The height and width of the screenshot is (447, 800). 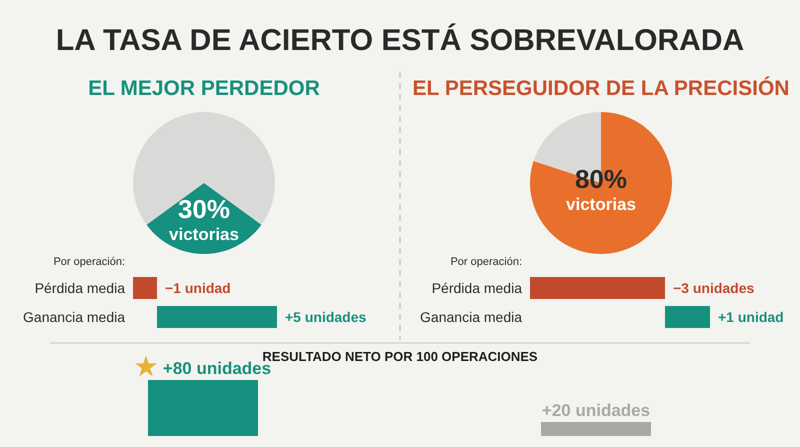 I want to click on data-label: 30%, so click(x=204, y=209).